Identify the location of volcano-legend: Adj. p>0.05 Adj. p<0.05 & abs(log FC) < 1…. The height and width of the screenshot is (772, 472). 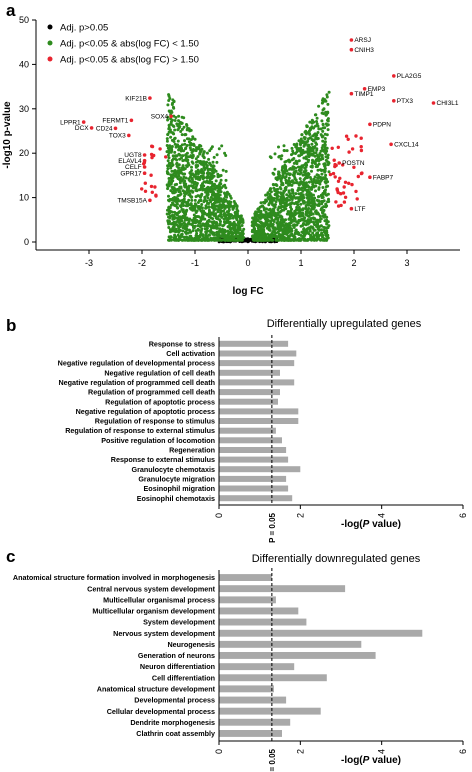
(123, 44).